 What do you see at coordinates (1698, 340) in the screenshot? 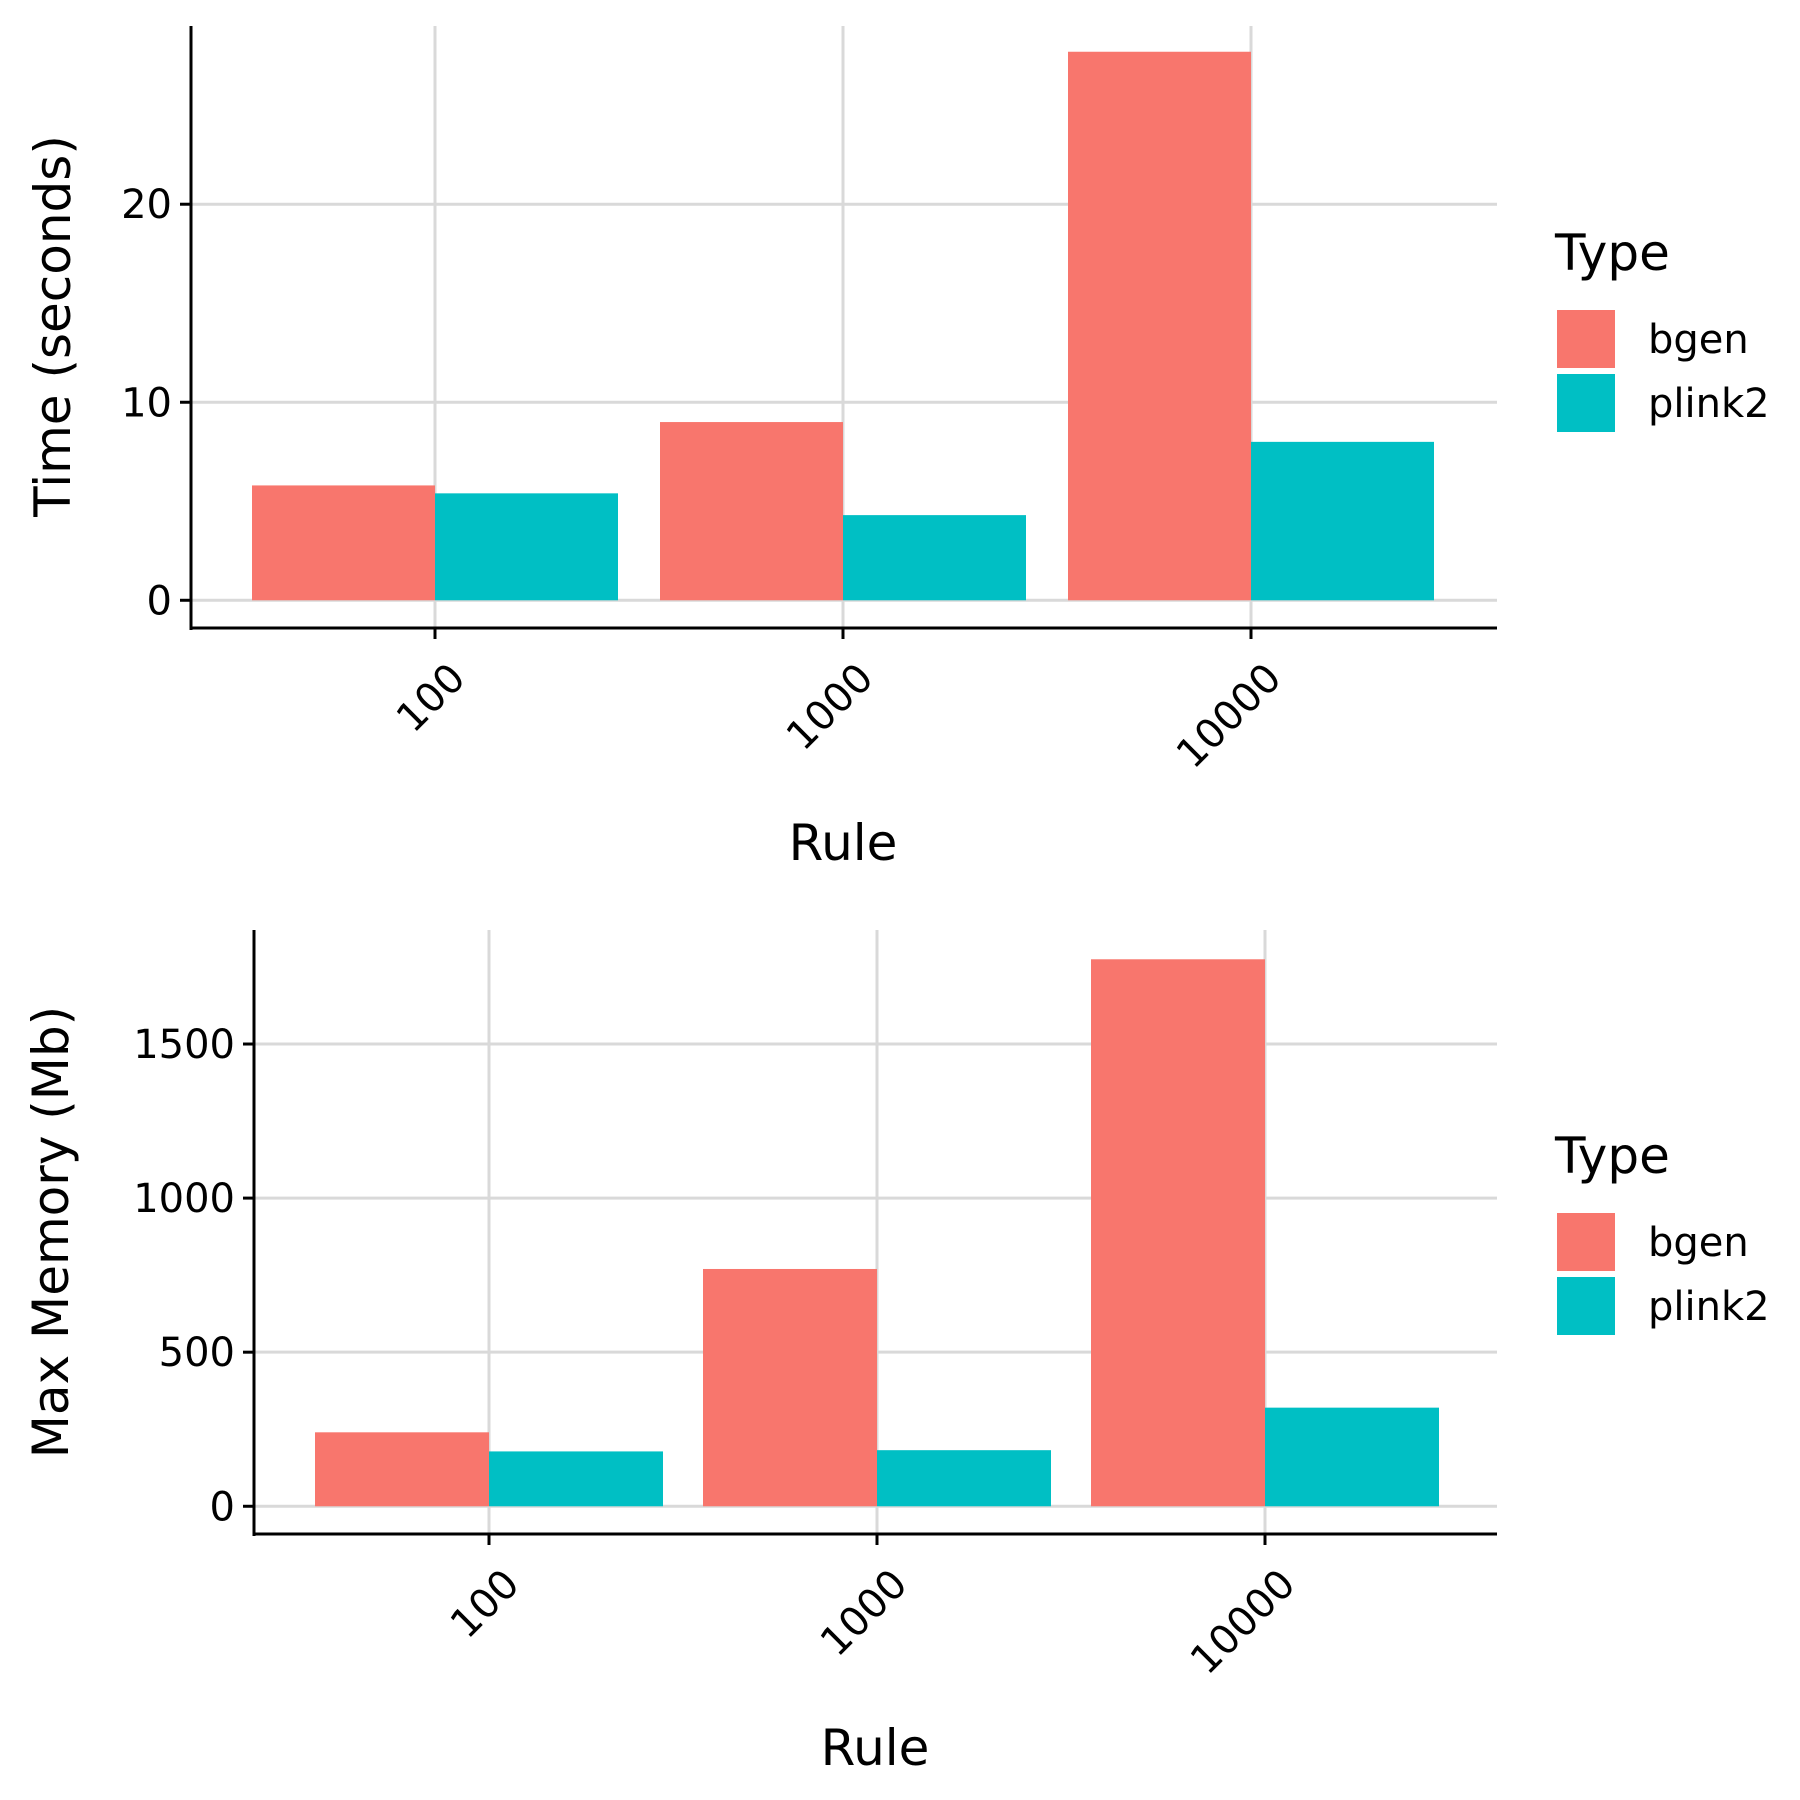
I see `time-chart-legend-label-bgen: bgen` at bounding box center [1698, 340].